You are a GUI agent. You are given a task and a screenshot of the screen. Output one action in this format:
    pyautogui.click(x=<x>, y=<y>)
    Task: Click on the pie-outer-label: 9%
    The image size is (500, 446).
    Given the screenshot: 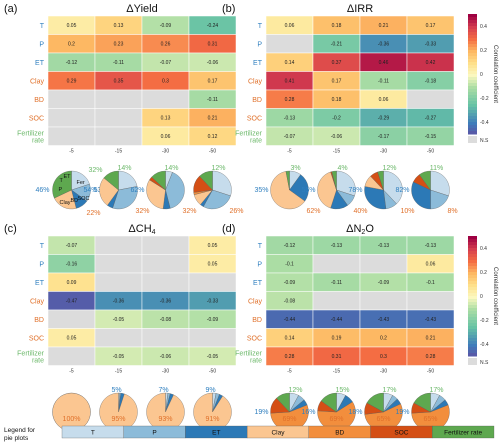 What is the action you would take?
    pyautogui.click(x=210, y=390)
    